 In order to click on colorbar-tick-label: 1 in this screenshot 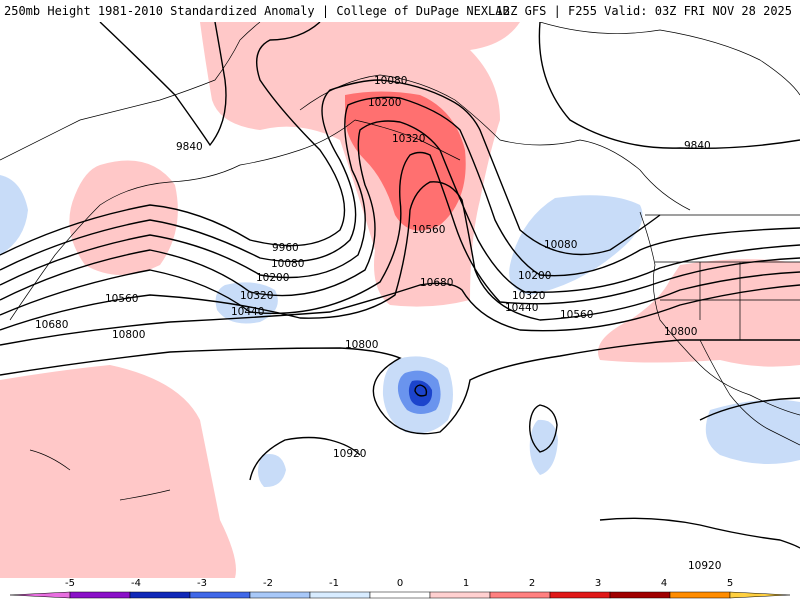, I will do `click(466, 583)`.